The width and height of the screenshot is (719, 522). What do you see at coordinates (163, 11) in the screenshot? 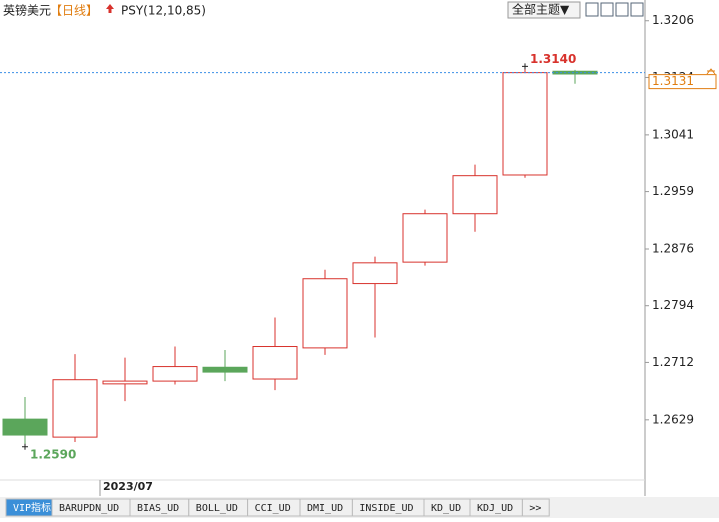
I see `indicator-label: PSY(12,10,85)` at bounding box center [163, 11].